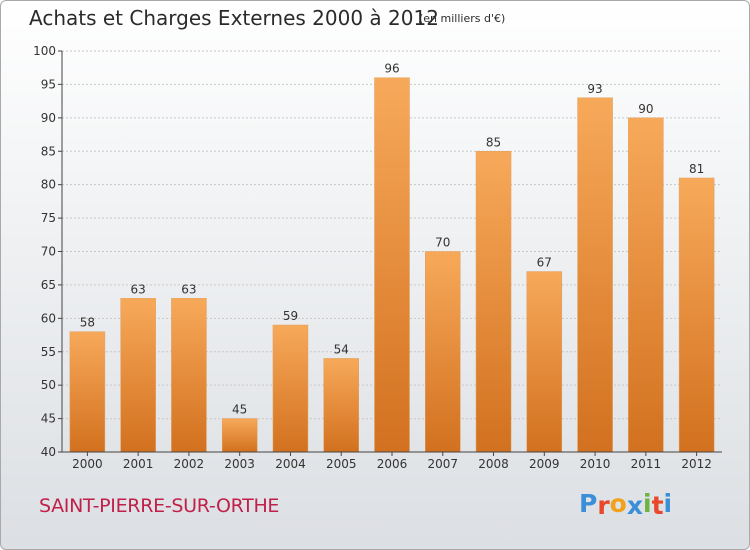 This screenshot has width=750, height=550. What do you see at coordinates (696, 315) in the screenshot?
I see `bar-2012` at bounding box center [696, 315].